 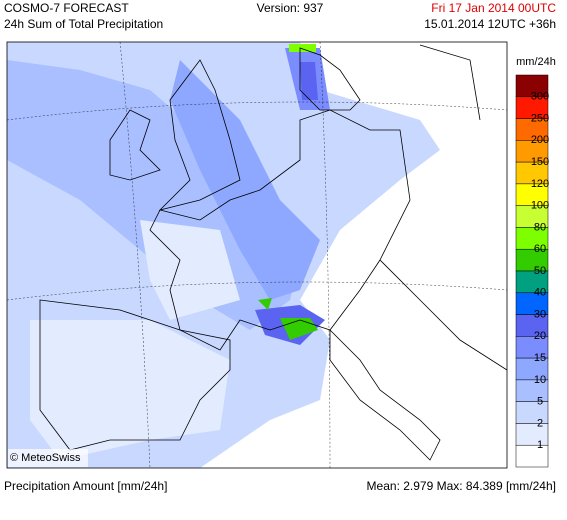 I want to click on valid-time: Fri 17 Jan 2014 00UTC, so click(x=493, y=8).